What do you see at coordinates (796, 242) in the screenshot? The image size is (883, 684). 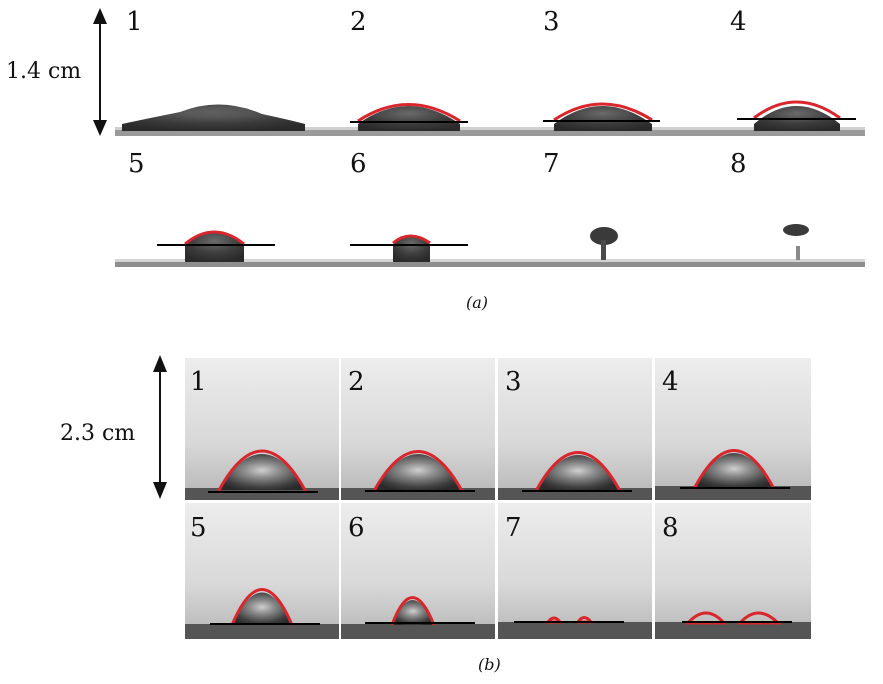 I see `residue-a8` at bounding box center [796, 242].